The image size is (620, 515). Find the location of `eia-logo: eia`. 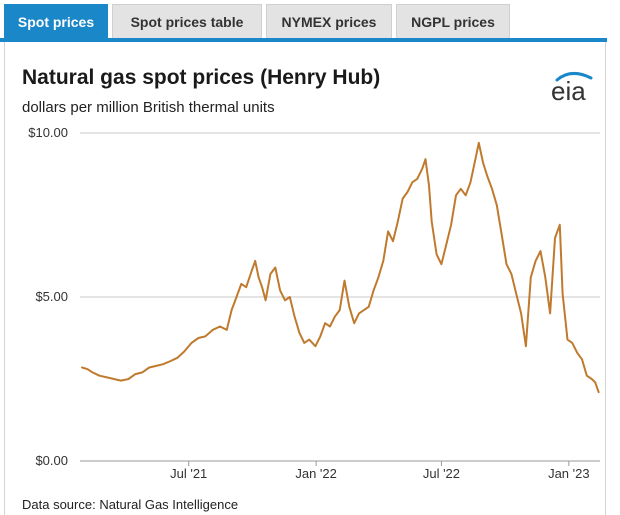

eia-logo: eia is located at coordinates (575, 88).